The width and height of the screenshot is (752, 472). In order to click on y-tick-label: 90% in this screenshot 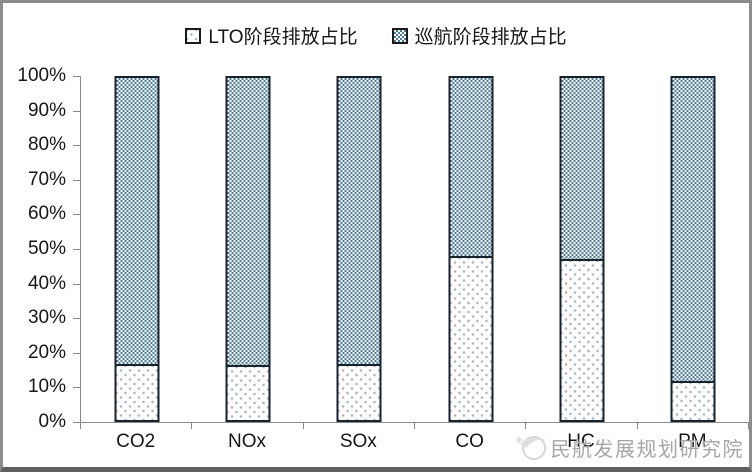, I will do `click(46, 110)`.